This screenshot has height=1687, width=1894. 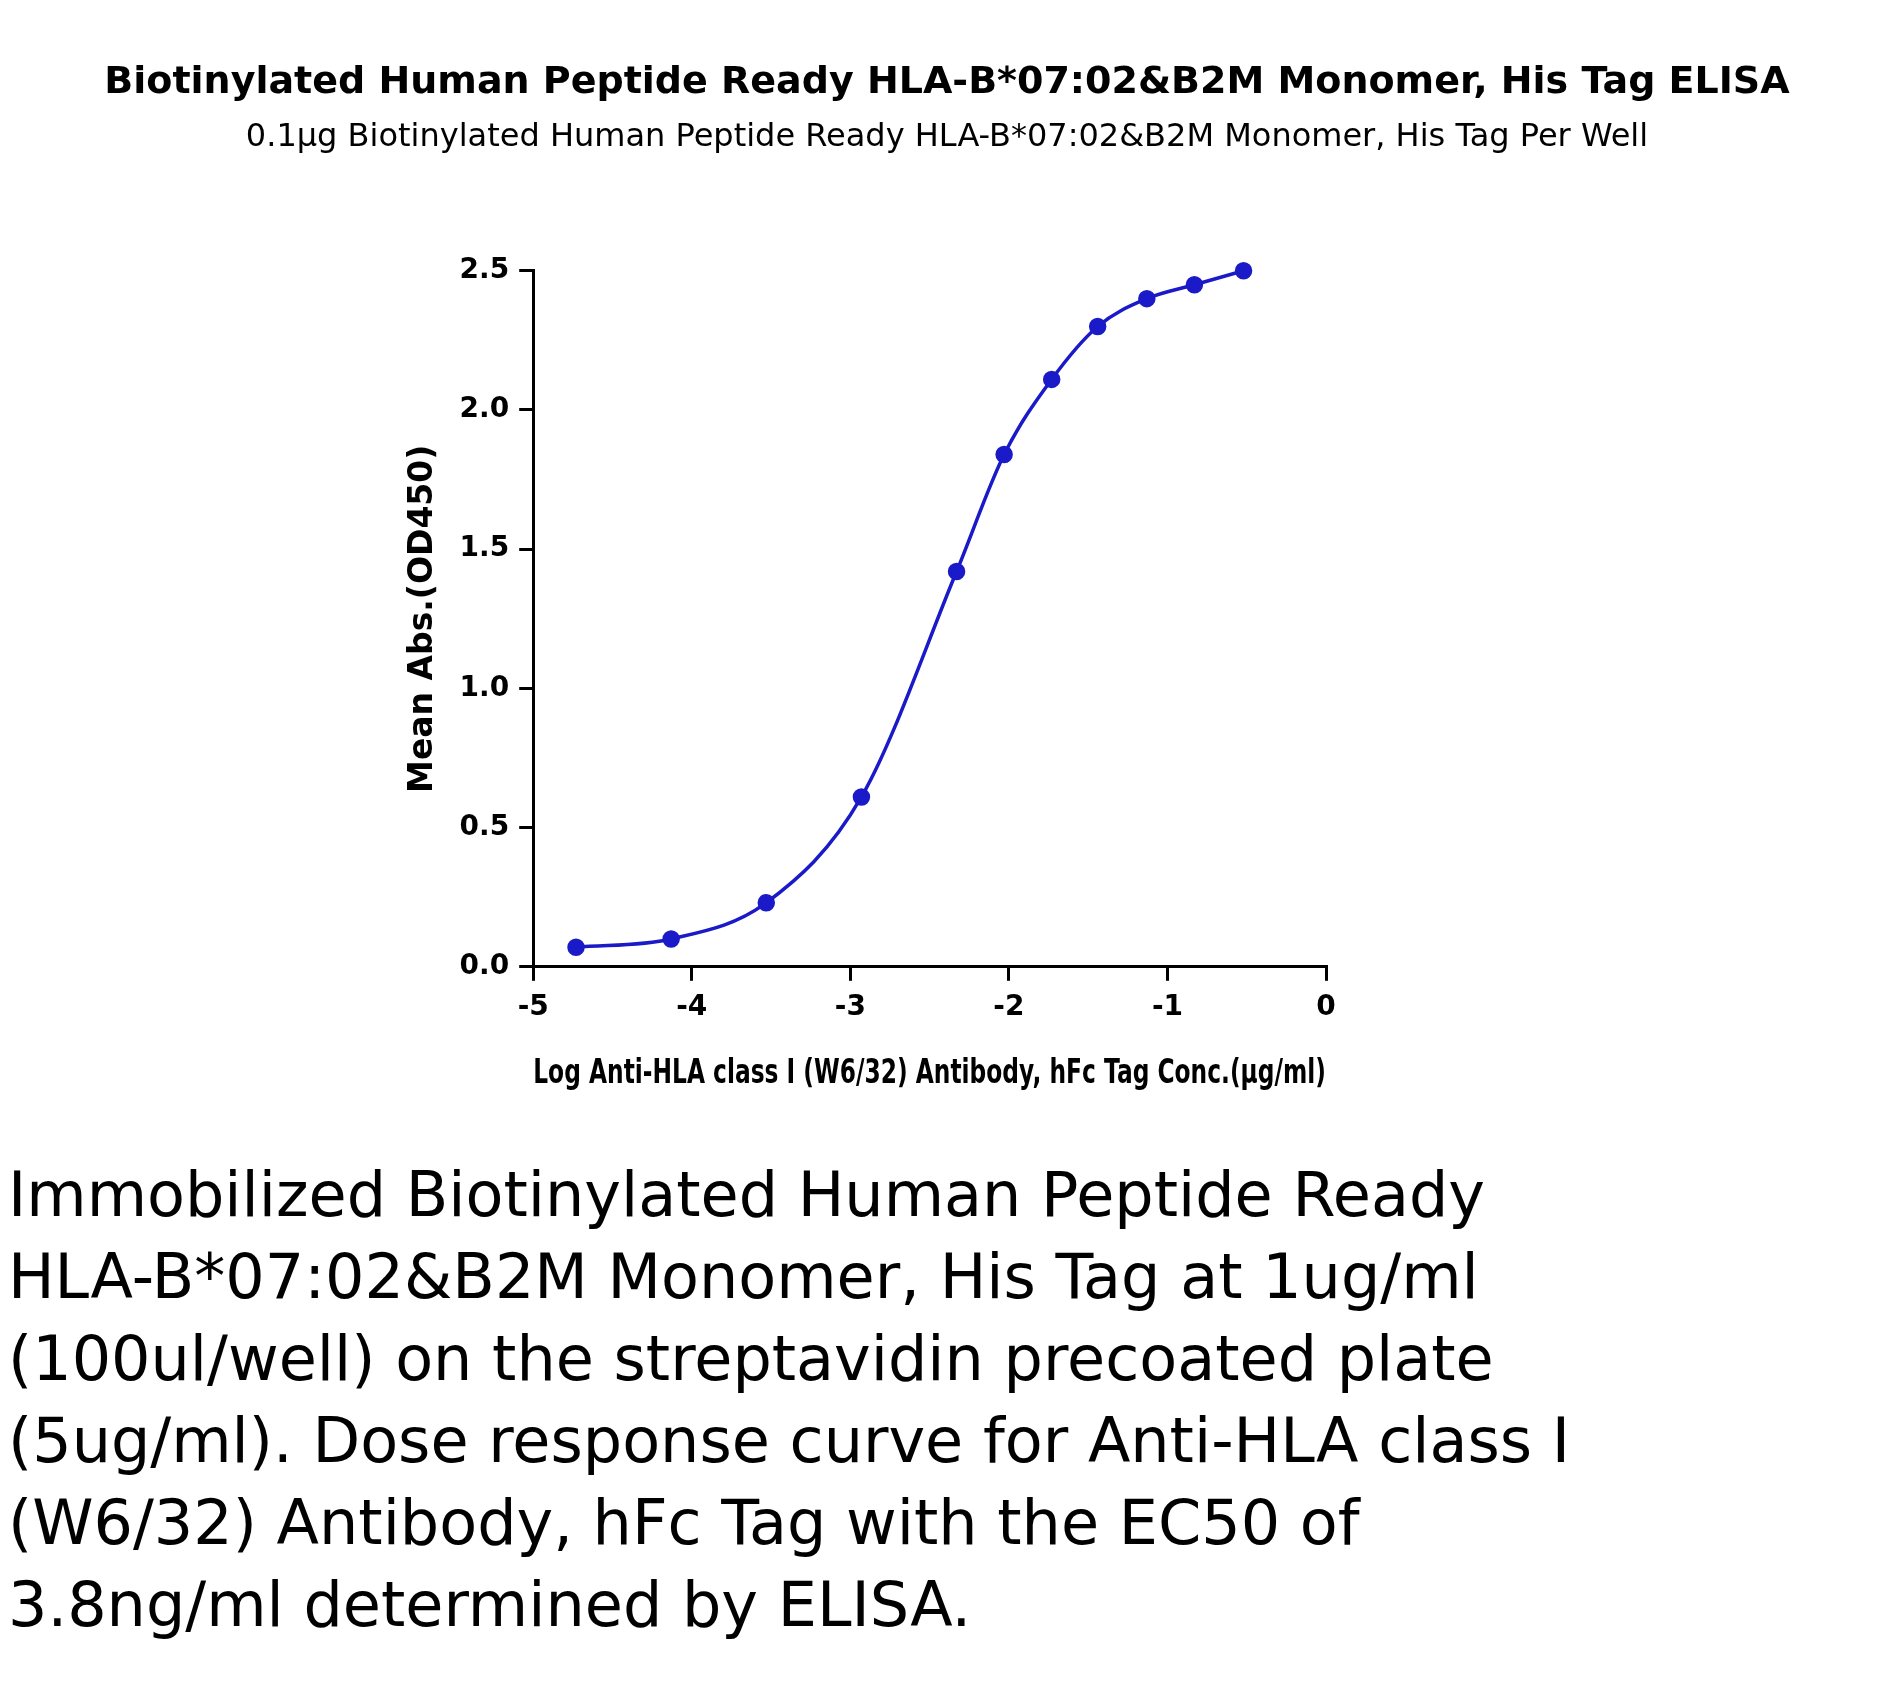 What do you see at coordinates (1009, 1005) in the screenshot?
I see `x-tick-label: -2` at bounding box center [1009, 1005].